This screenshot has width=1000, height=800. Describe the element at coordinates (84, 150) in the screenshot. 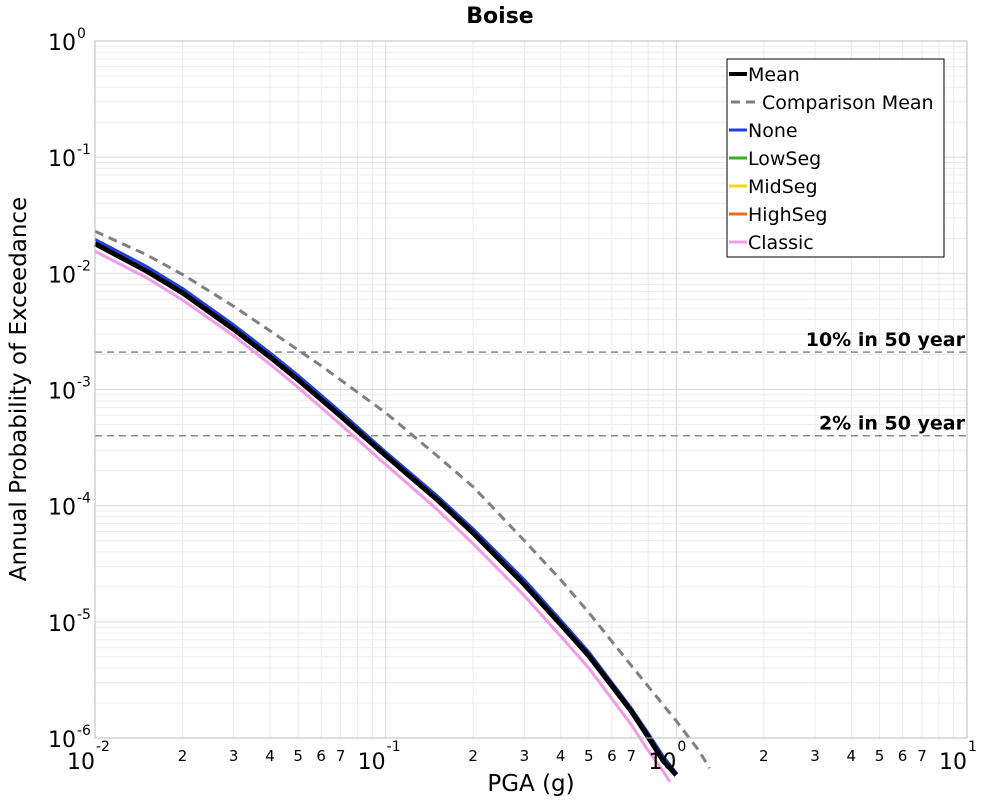

I see `y-tick-exponent: -1` at that location.